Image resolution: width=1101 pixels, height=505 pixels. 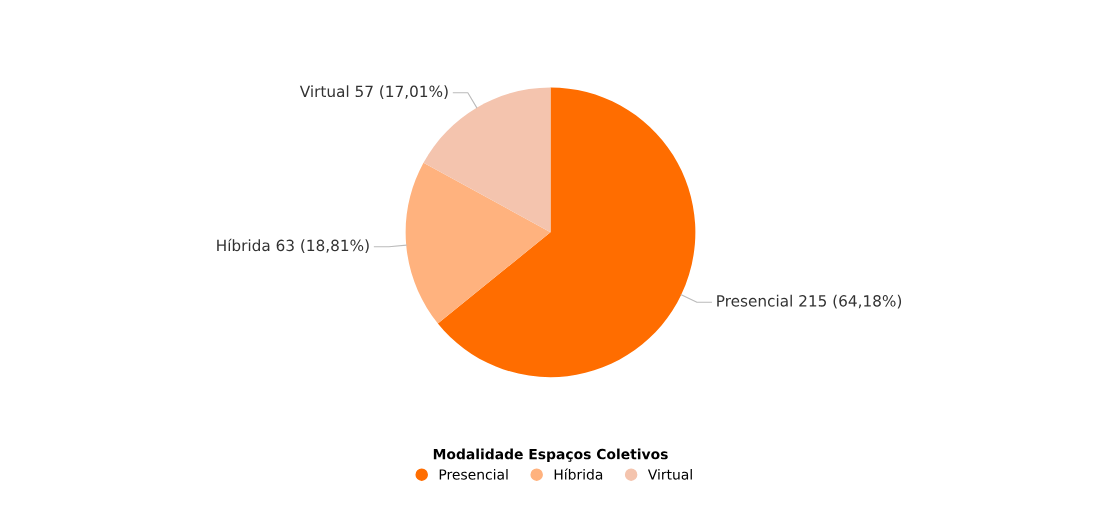 What do you see at coordinates (669, 474) in the screenshot?
I see `legend-label: Virtual` at bounding box center [669, 474].